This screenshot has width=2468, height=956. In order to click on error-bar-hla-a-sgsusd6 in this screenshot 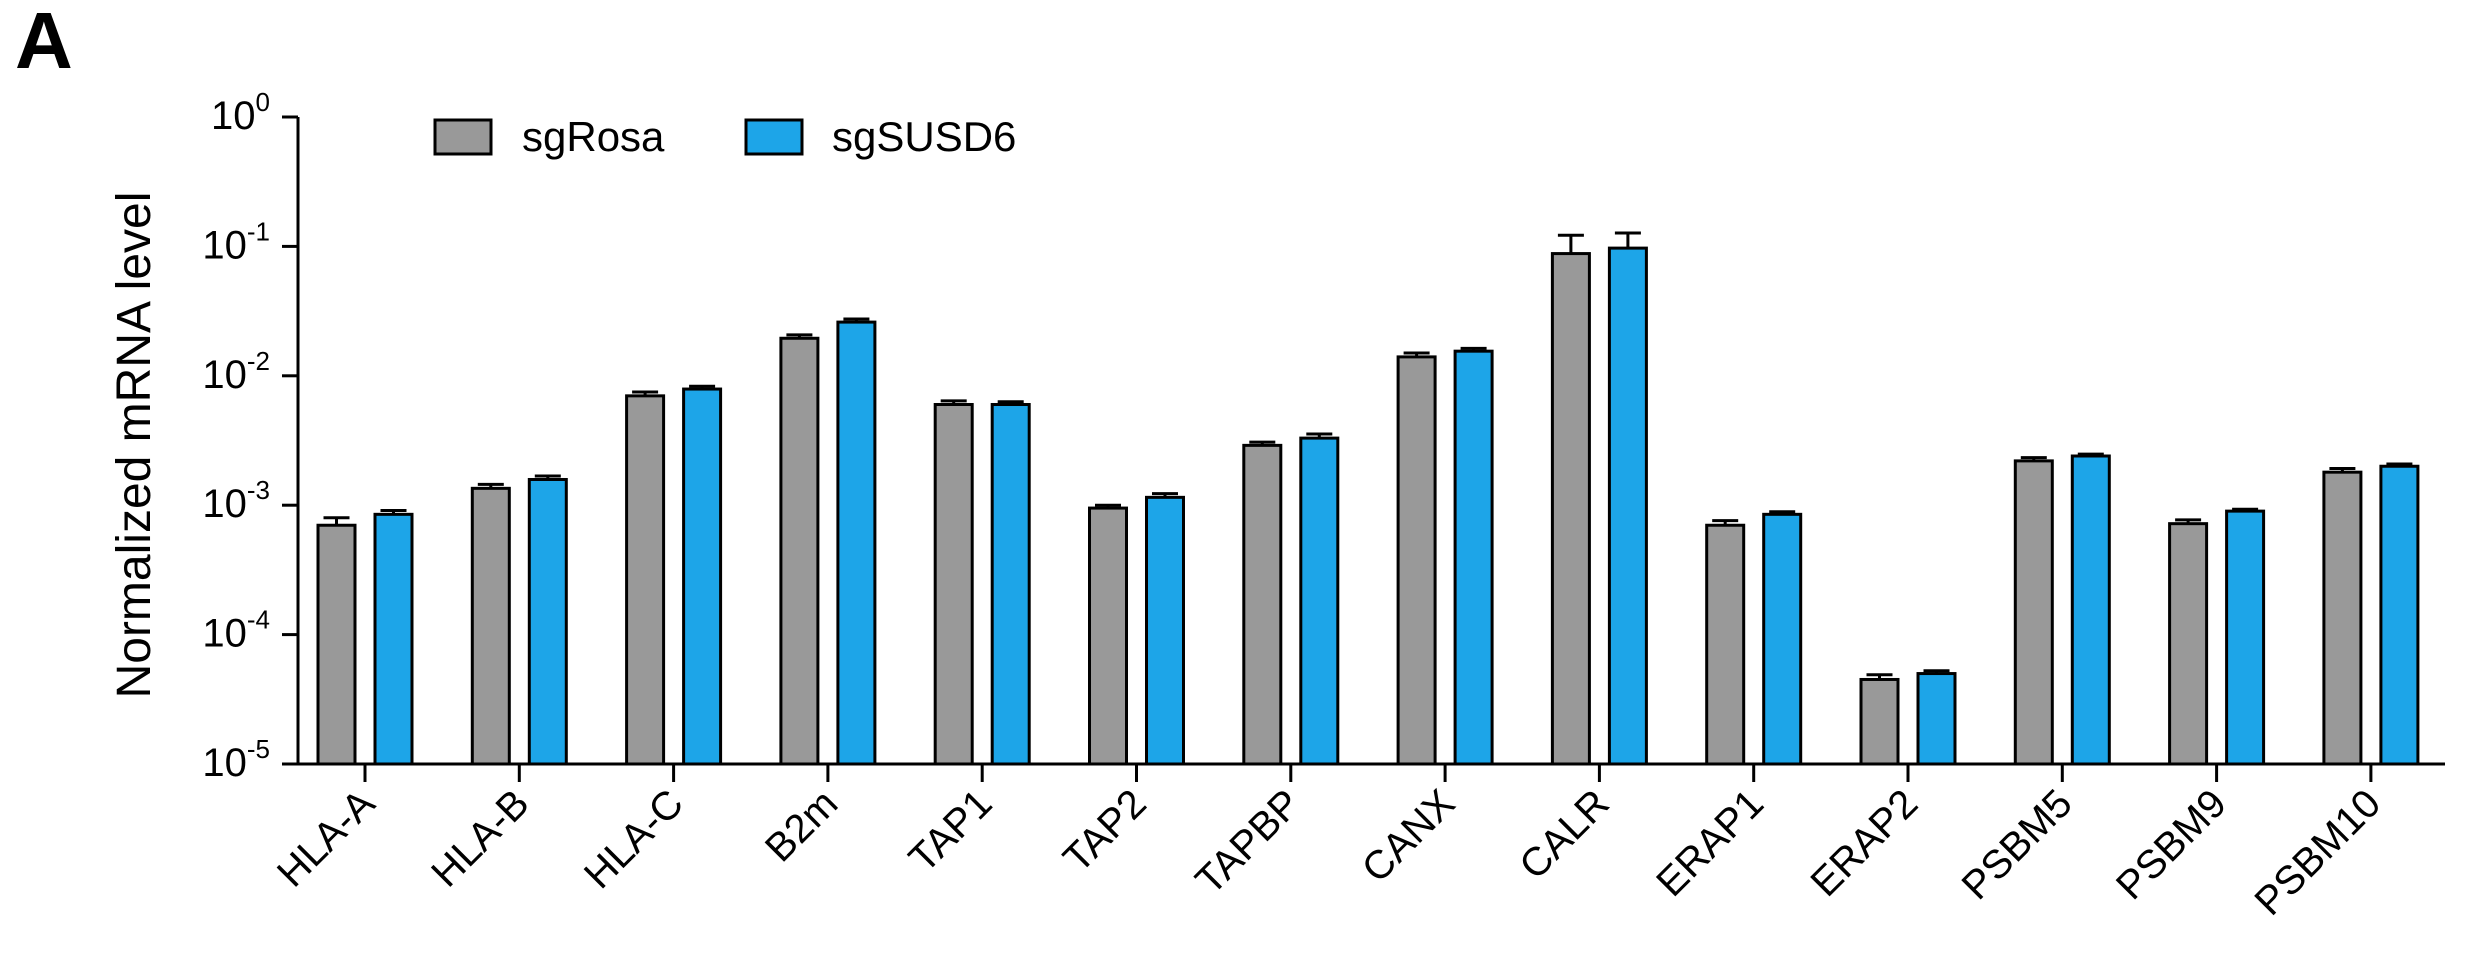, I will do `click(393, 512)`.